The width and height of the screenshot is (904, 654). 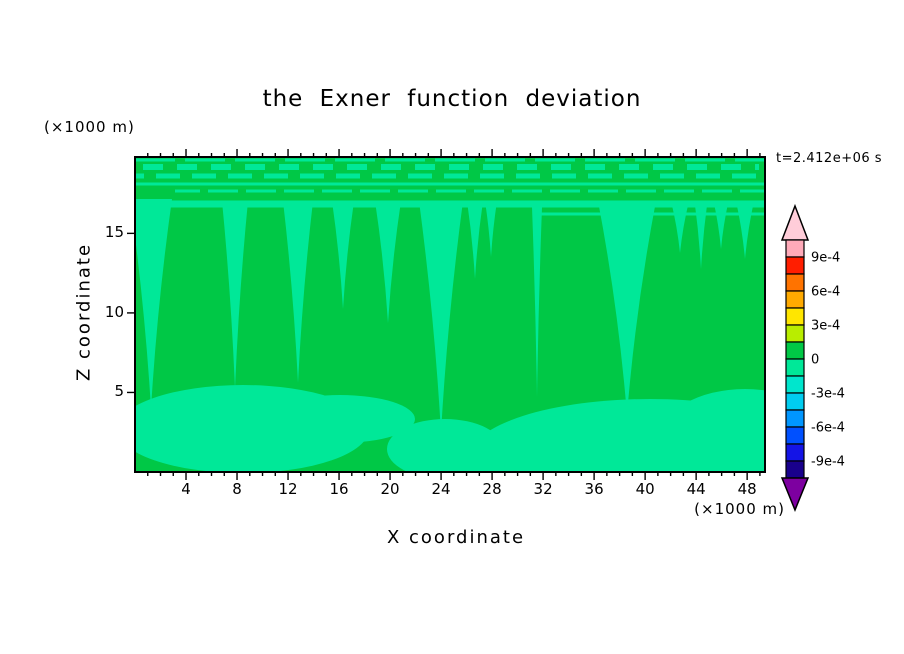 I want to click on y-tick-label: 5, so click(x=119, y=391).